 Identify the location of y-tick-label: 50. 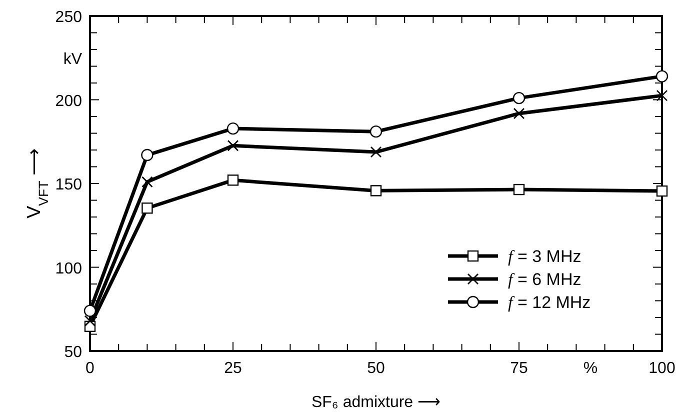
(73, 352).